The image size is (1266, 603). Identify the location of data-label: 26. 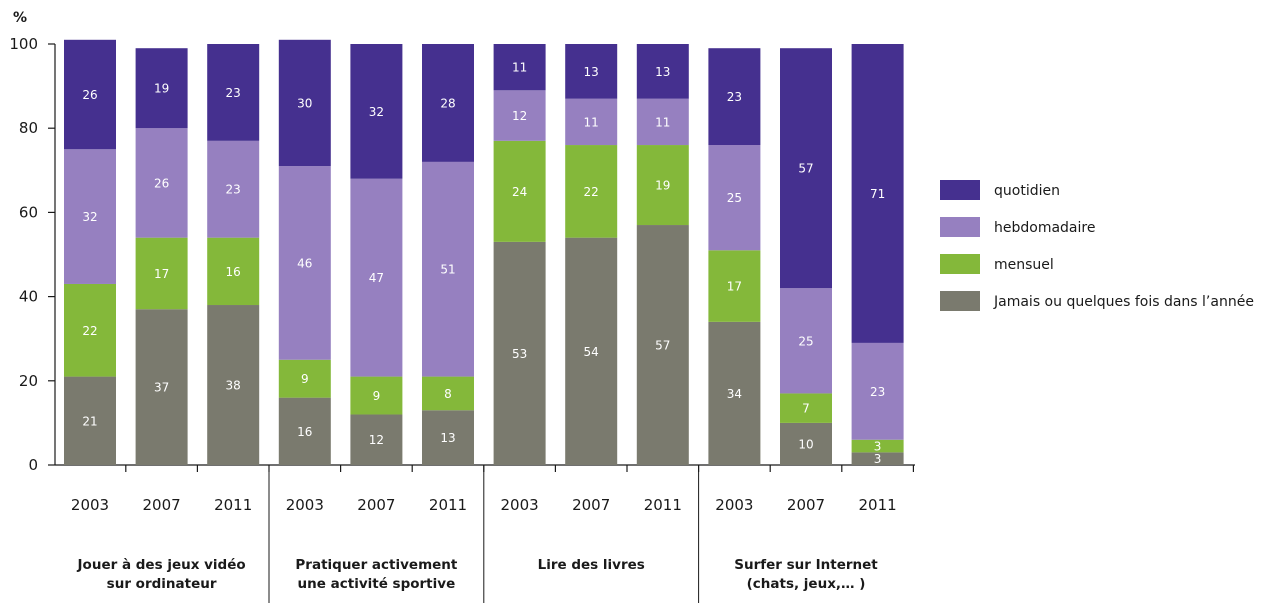
(161, 183).